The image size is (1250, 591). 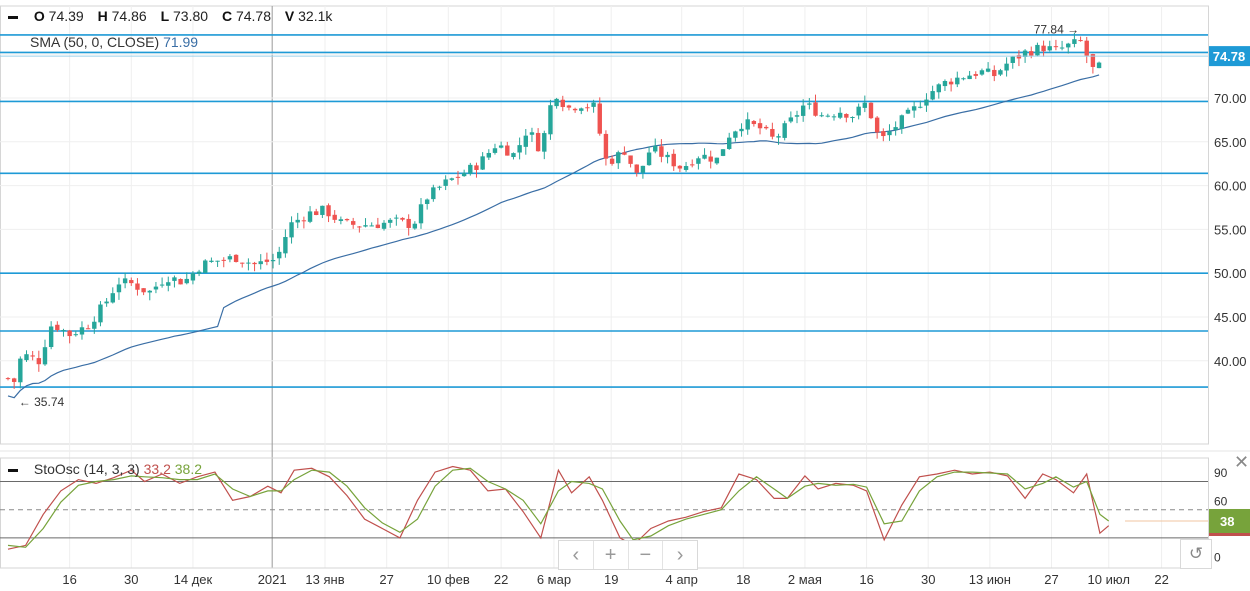 I want to click on stochastic-tick-label: 90, so click(x=1221, y=473).